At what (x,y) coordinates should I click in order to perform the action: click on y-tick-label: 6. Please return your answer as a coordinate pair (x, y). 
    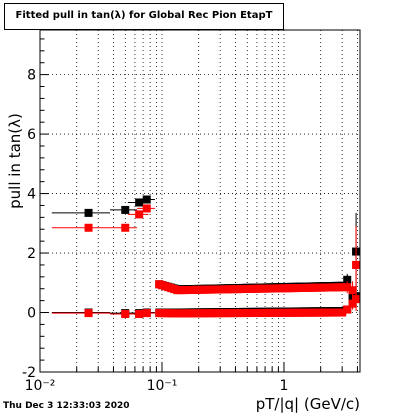
    Looking at the image, I should click on (31, 135).